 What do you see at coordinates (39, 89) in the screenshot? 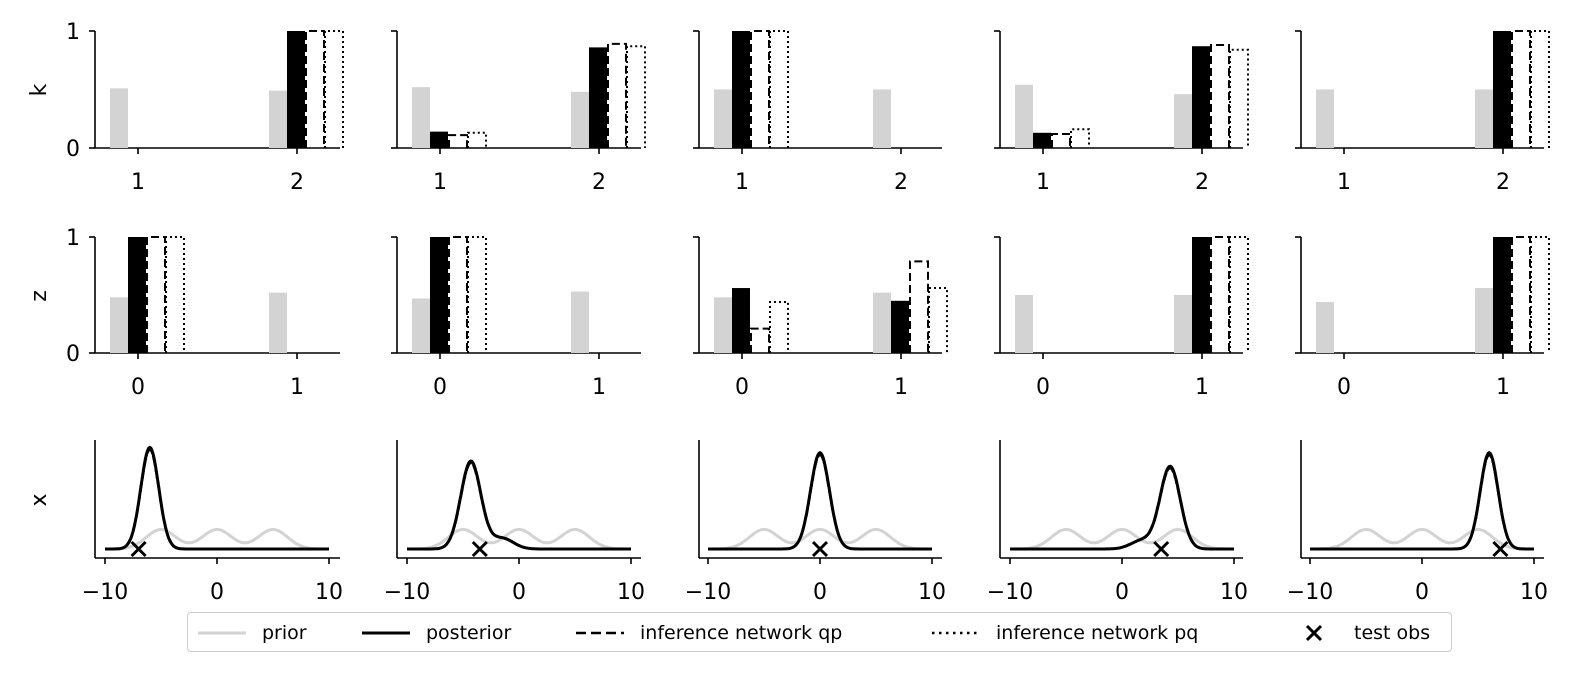
I see `row-label-k: k` at bounding box center [39, 89].